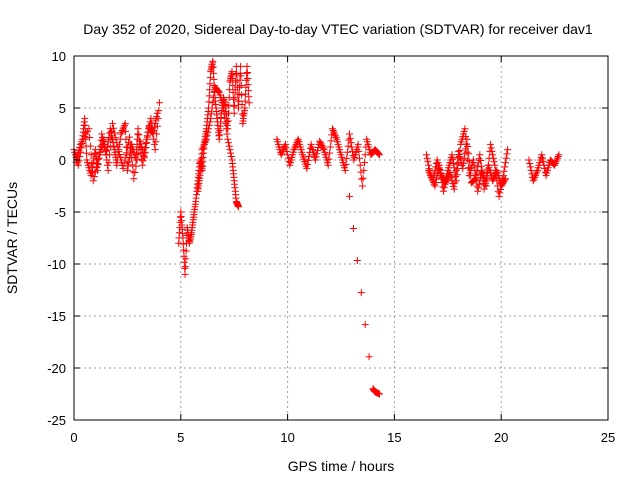  Describe the element at coordinates (56, 368) in the screenshot. I see `y-tick-label: -20` at that location.